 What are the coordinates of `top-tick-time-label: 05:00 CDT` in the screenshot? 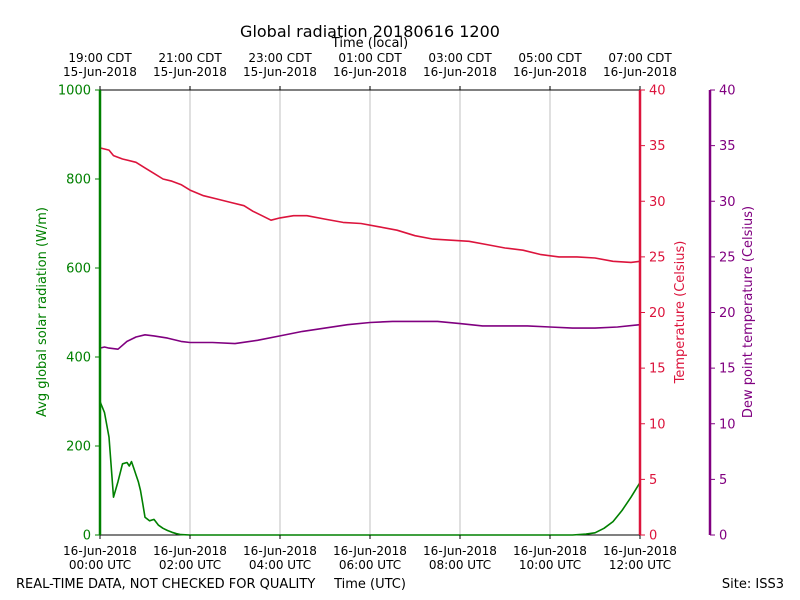 It's located at (550, 58).